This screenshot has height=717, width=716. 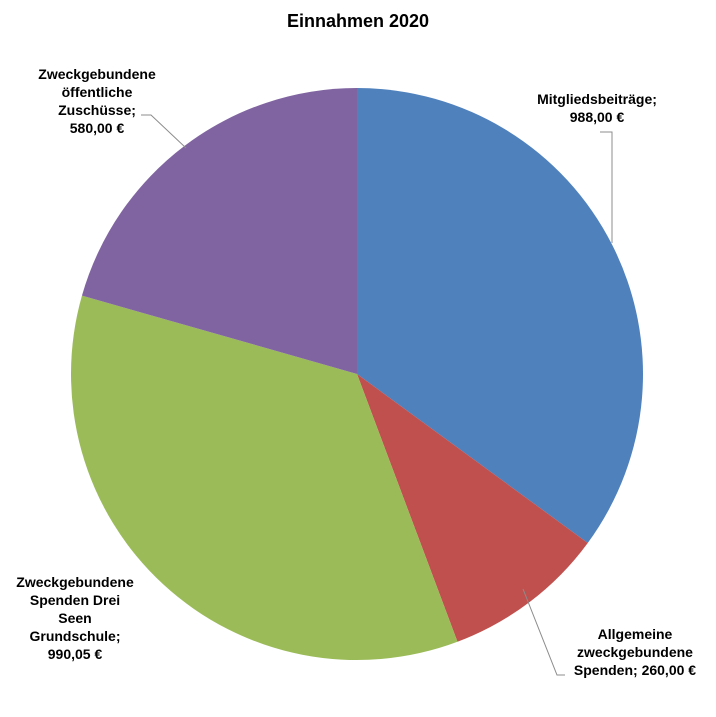 I want to click on slice-label-1: Mitgliedsbeiträge; 988,00 €, so click(x=597, y=108).